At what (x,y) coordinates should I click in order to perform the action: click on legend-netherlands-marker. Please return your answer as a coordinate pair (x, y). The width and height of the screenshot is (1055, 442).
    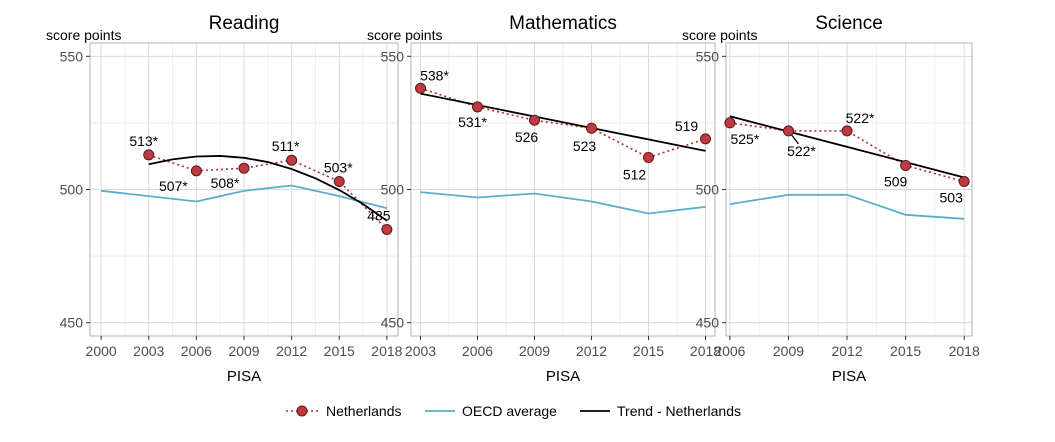
    Looking at the image, I should click on (302, 411).